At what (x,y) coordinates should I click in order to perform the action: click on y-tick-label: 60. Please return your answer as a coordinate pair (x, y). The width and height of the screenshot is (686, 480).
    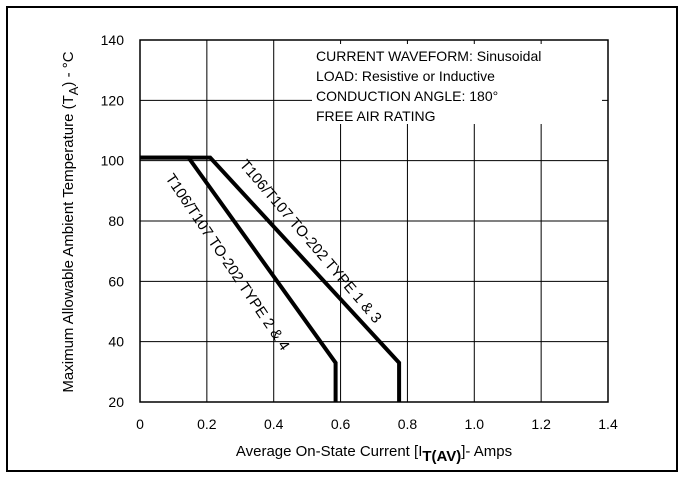
    Looking at the image, I should click on (116, 281).